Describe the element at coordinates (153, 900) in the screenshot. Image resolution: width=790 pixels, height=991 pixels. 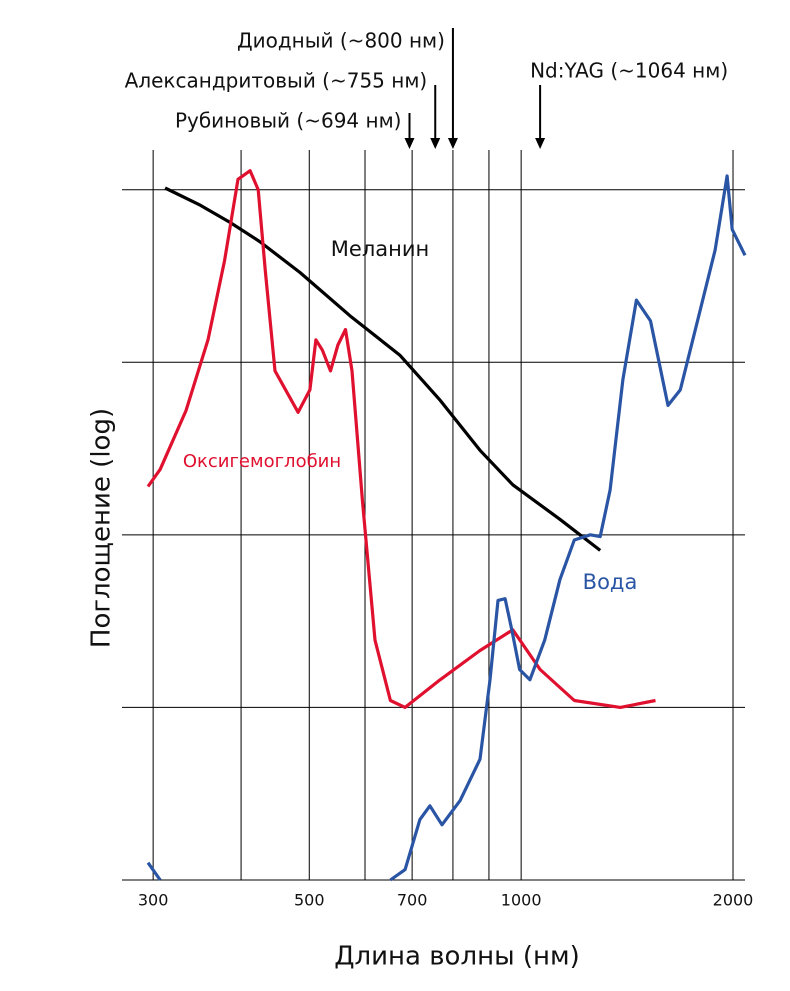
I see `x-tick-label: 300` at that location.